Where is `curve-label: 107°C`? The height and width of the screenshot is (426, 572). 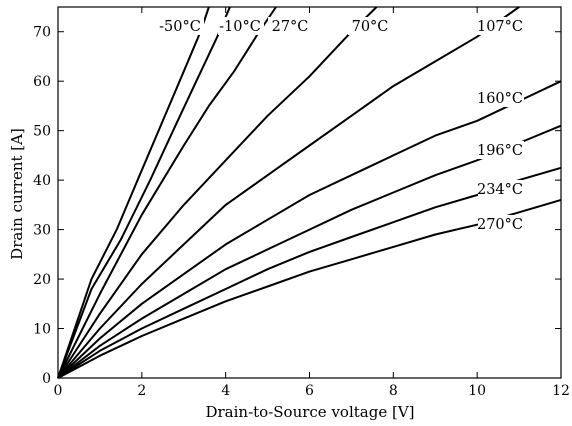 curve-label: 107°C is located at coordinates (500, 27).